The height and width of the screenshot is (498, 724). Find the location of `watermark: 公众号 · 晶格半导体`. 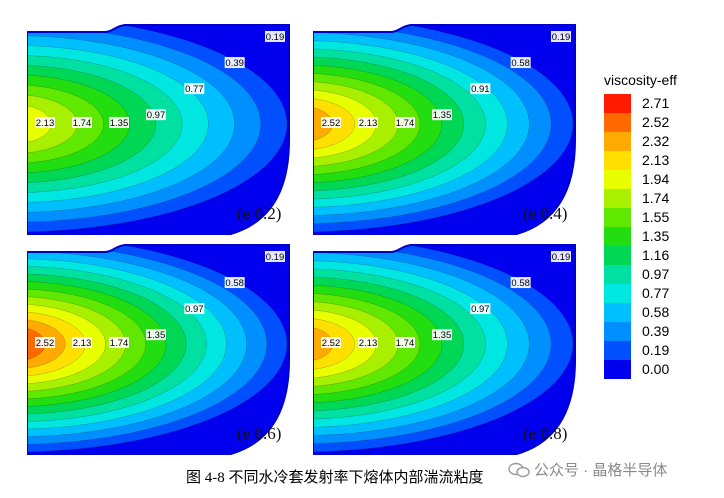

watermark: 公众号 · 晶格半导体 is located at coordinates (587, 469).